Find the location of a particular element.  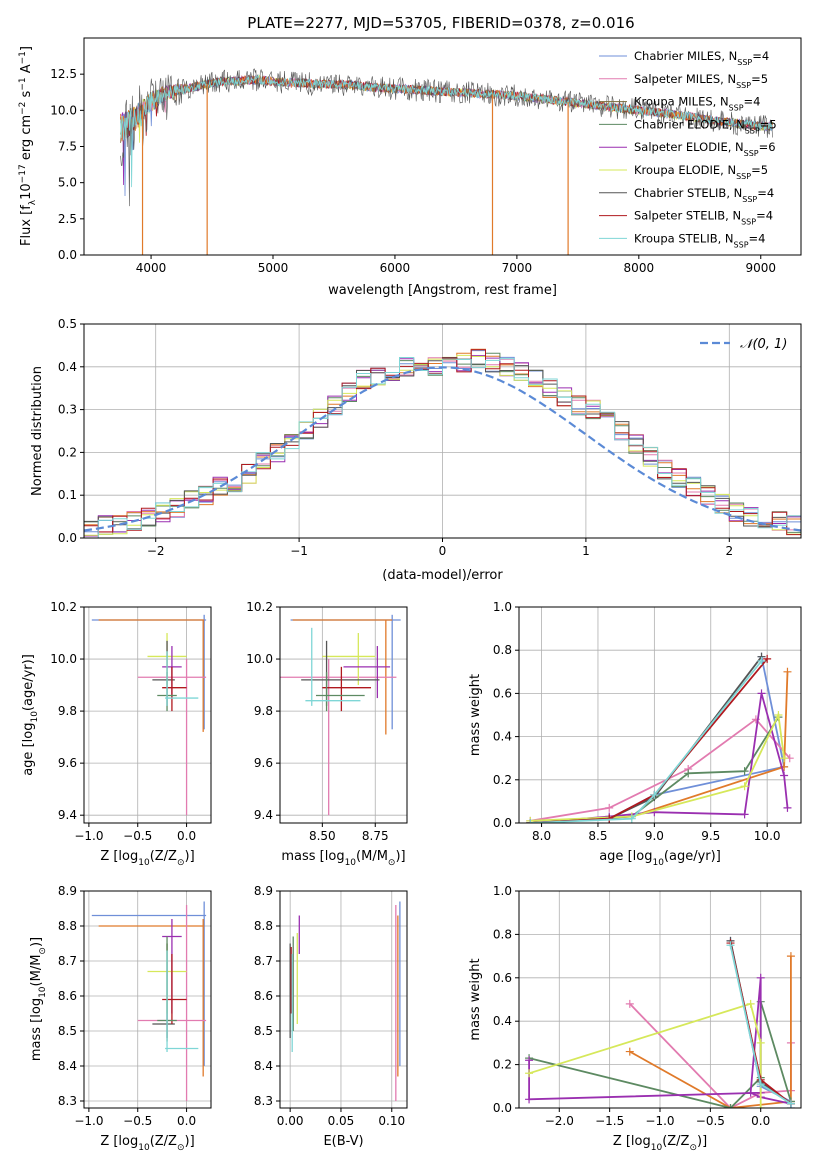

label-part: mass [log is located at coordinates (312, 856).